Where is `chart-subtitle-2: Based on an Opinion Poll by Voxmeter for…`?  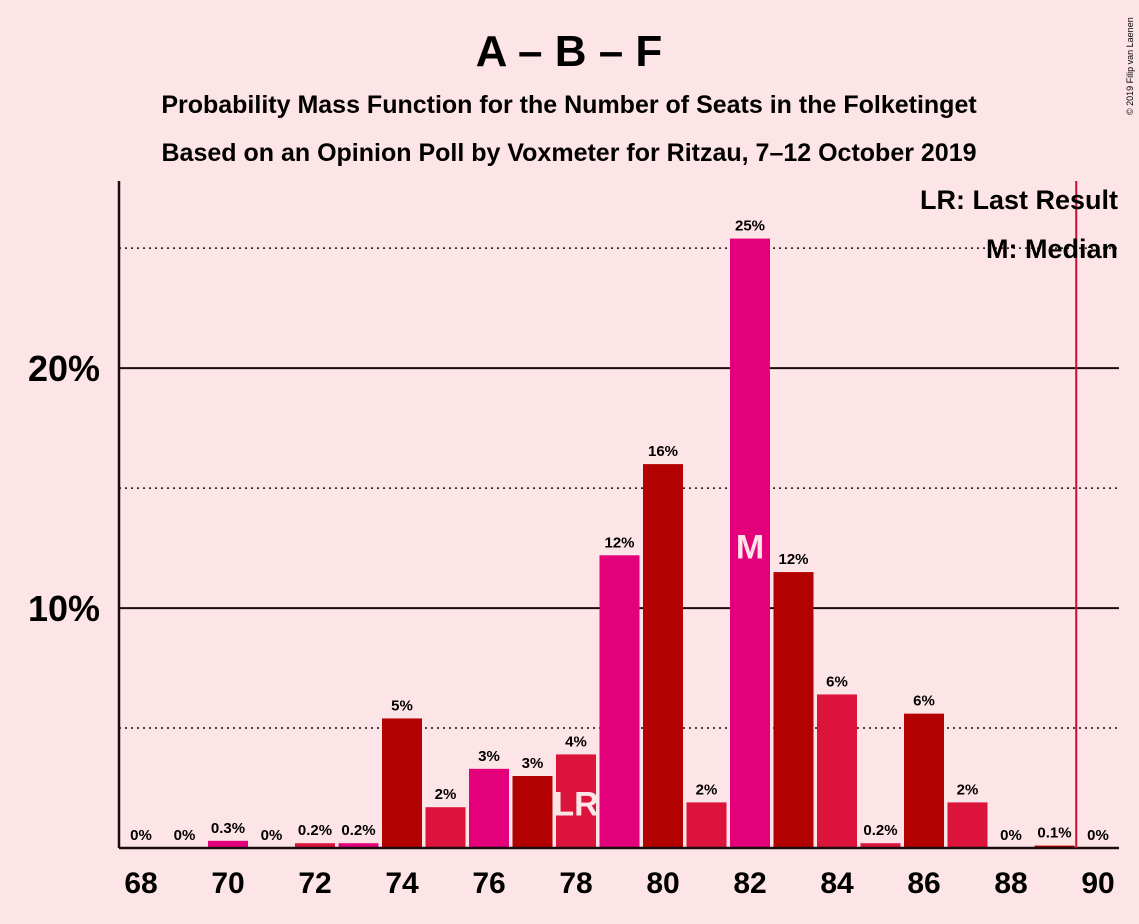 chart-subtitle-2: Based on an Opinion Poll by Voxmeter for… is located at coordinates (568, 153).